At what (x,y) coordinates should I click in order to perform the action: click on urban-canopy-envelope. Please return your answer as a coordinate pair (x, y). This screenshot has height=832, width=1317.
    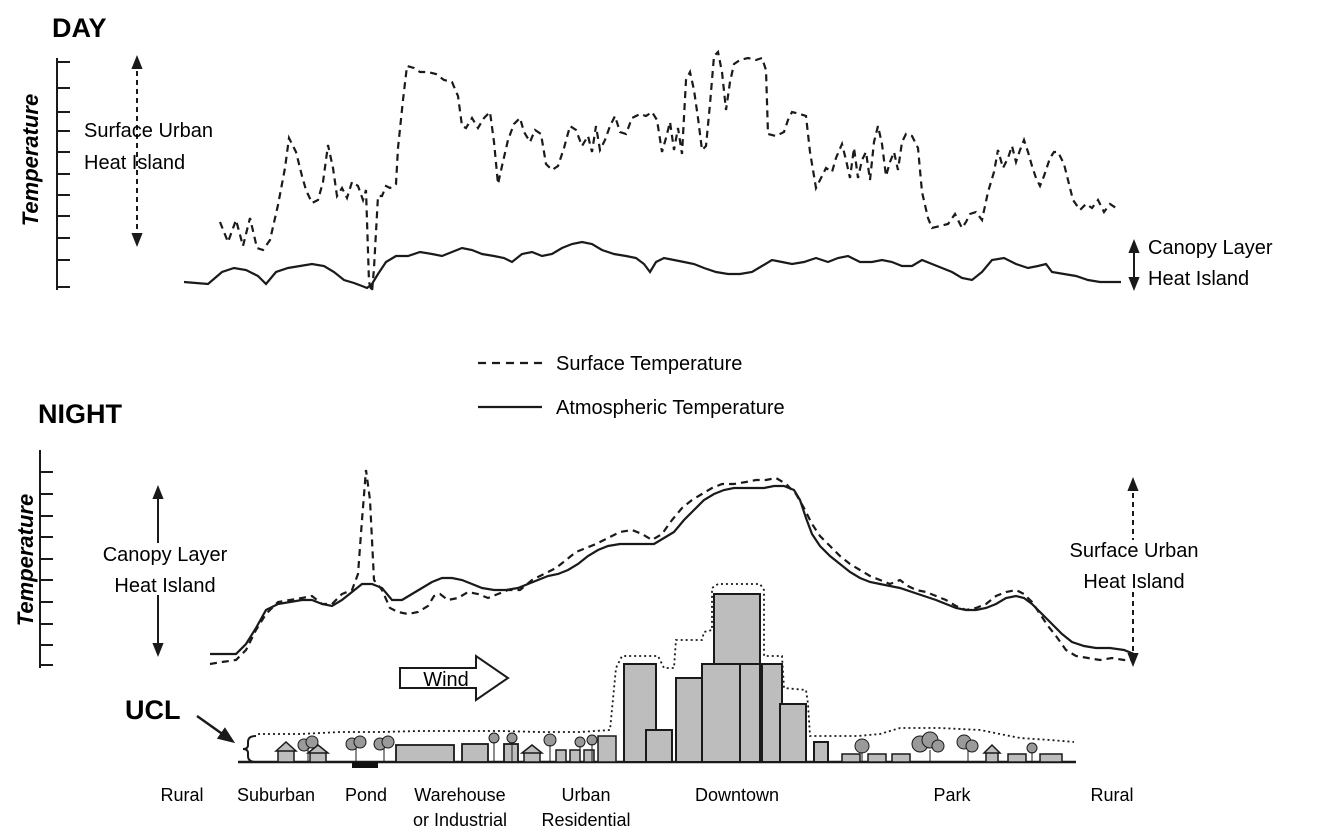
    Looking at the image, I should click on (666, 663).